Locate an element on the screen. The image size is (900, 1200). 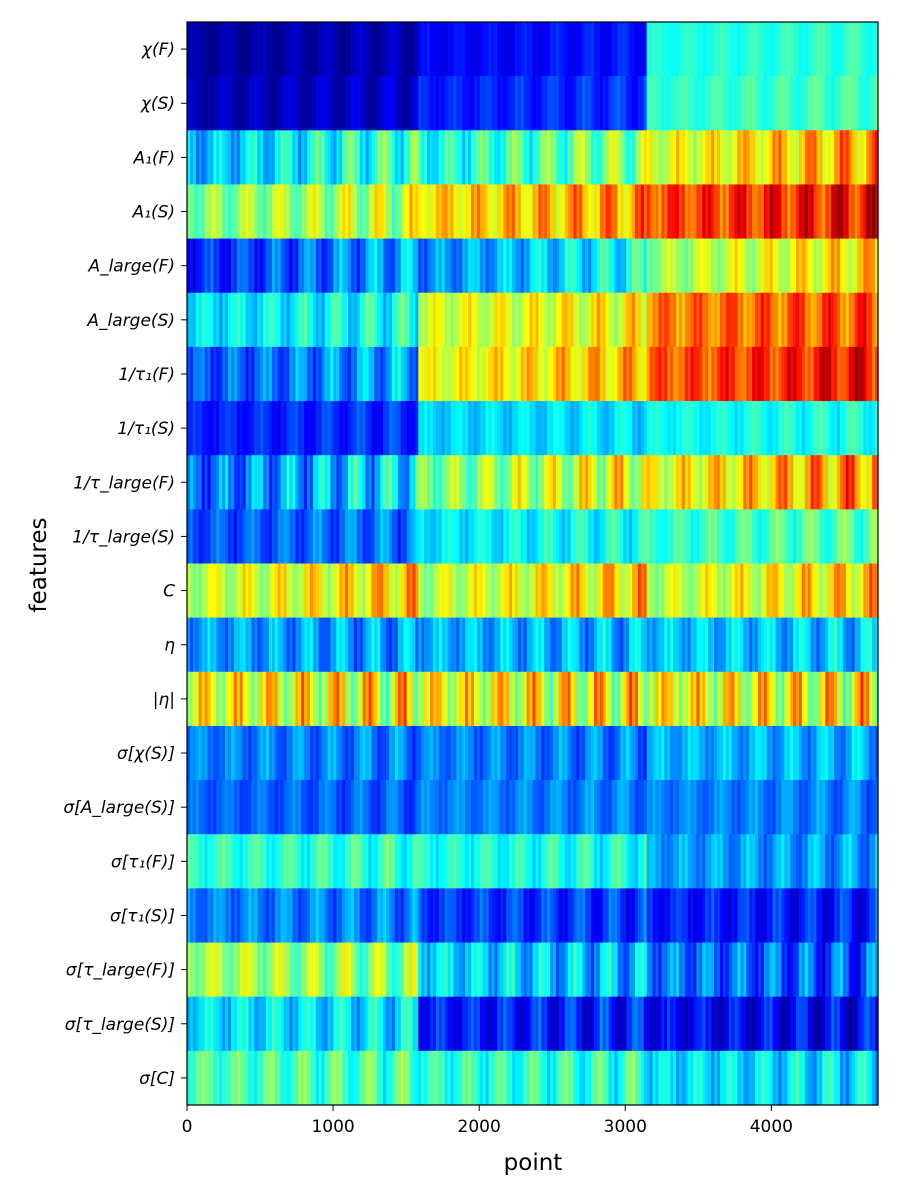
y-tick-label: 1/τ_large(F) is located at coordinates (124, 483).